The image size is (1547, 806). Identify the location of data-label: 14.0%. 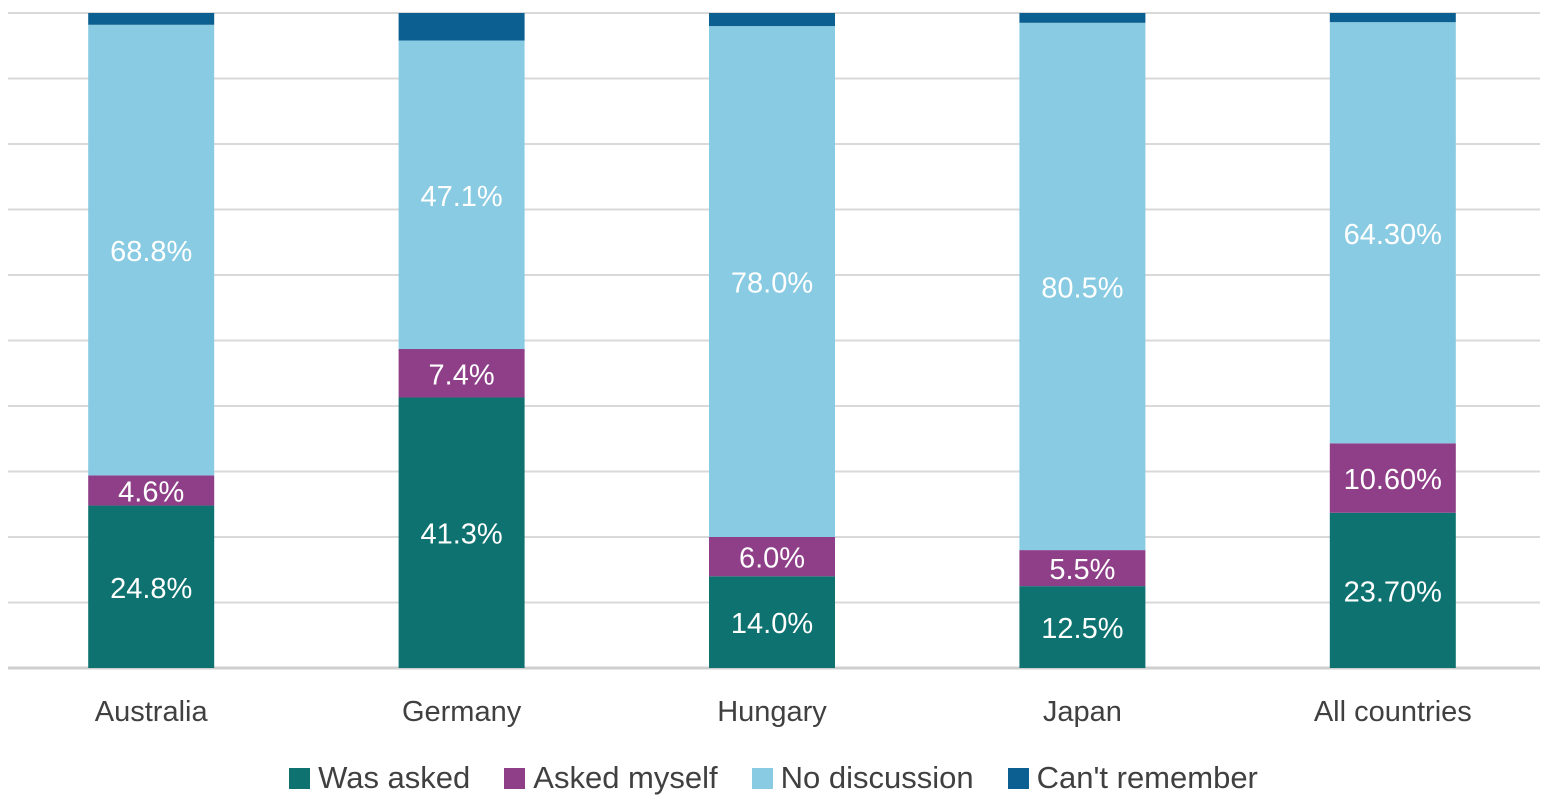
(772, 624).